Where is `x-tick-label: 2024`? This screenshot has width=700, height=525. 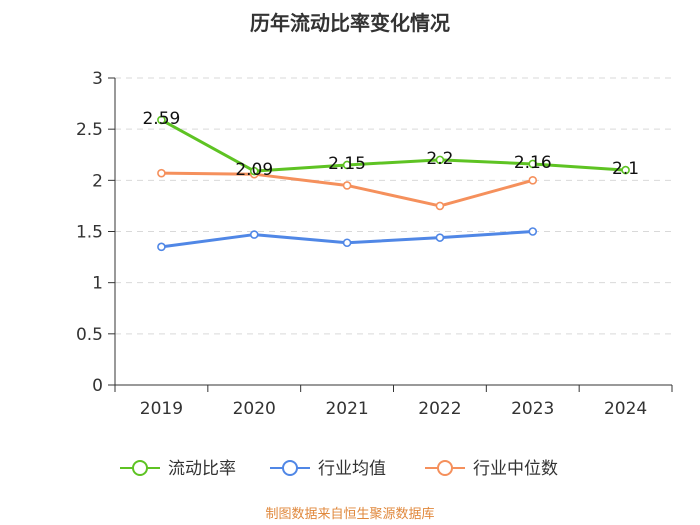
x-tick-label: 2024 is located at coordinates (625, 409).